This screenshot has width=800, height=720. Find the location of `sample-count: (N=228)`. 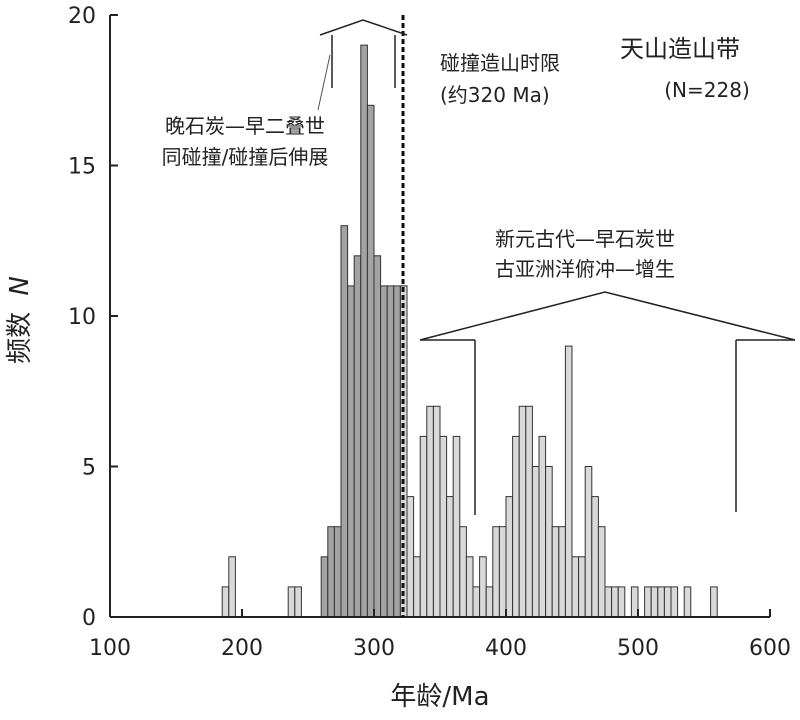

sample-count: (N=228) is located at coordinates (707, 90).